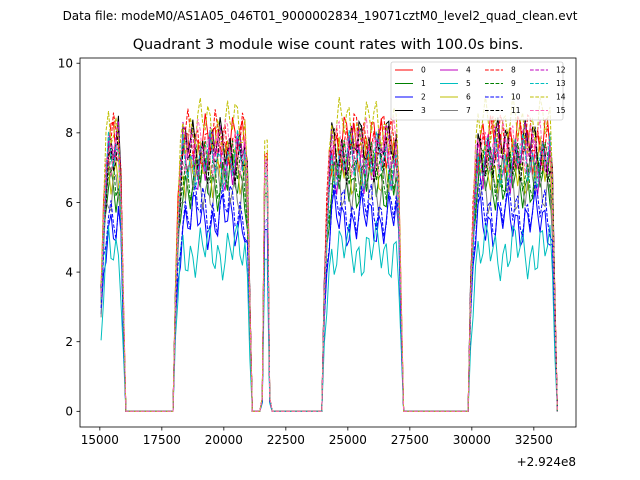  I want to click on legend-label-3: 3, so click(423, 110).